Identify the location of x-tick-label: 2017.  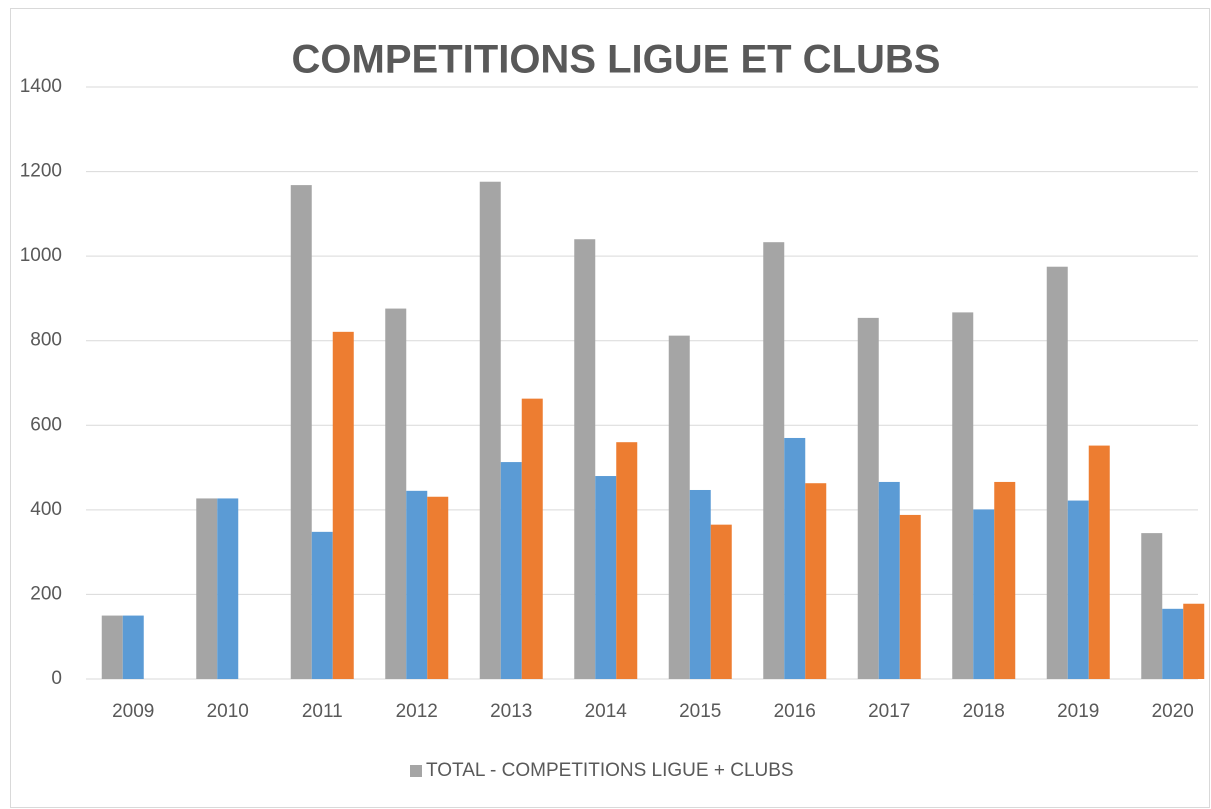
(889, 711).